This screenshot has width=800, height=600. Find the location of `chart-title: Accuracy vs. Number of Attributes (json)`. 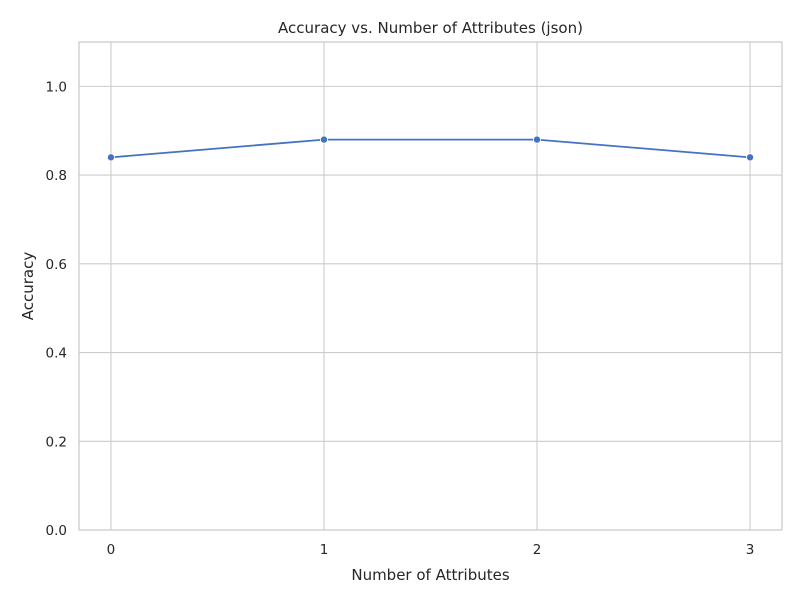

chart-title: Accuracy vs. Number of Attributes (json) is located at coordinates (430, 28).